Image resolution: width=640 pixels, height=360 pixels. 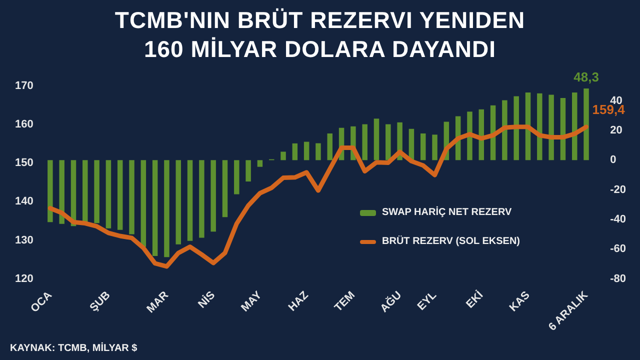 What do you see at coordinates (24, 202) in the screenshot?
I see `y-tick-label: 140` at bounding box center [24, 202].